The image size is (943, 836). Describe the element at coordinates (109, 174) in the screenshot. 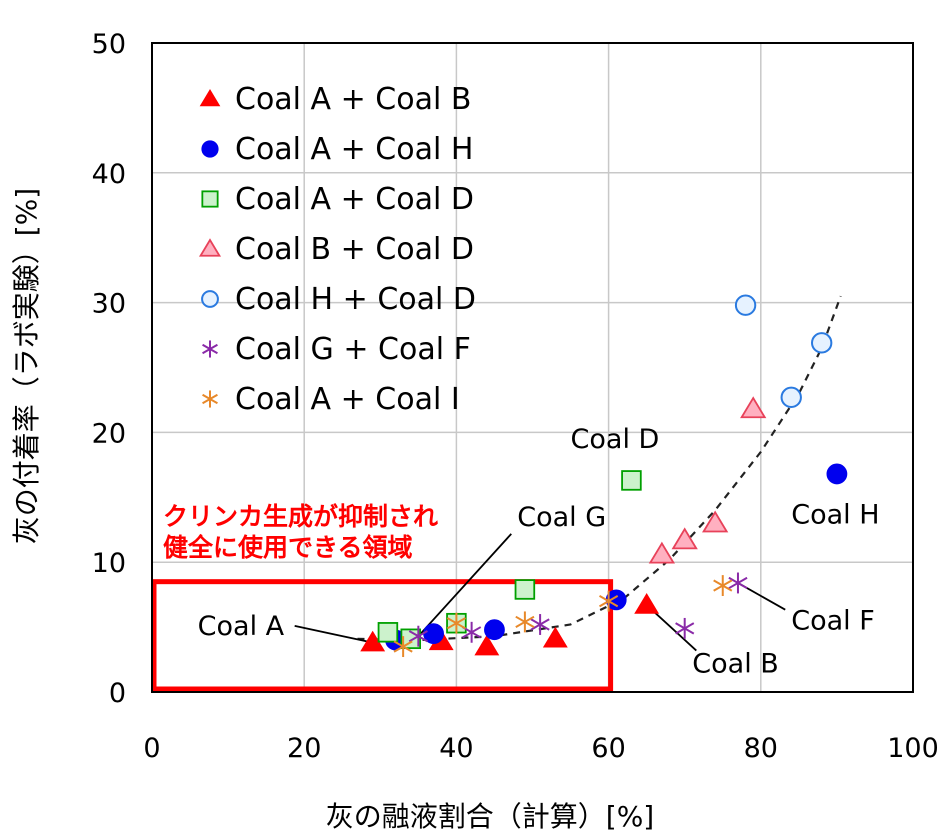

I see `y-tick-label: 40` at that location.